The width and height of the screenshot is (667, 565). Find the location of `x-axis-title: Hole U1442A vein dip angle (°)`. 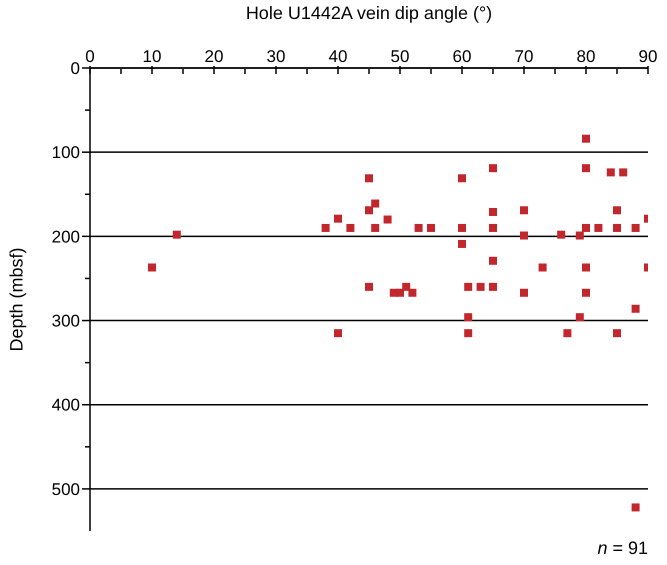

x-axis-title: Hole U1442A vein dip angle (°) is located at coordinates (369, 12).